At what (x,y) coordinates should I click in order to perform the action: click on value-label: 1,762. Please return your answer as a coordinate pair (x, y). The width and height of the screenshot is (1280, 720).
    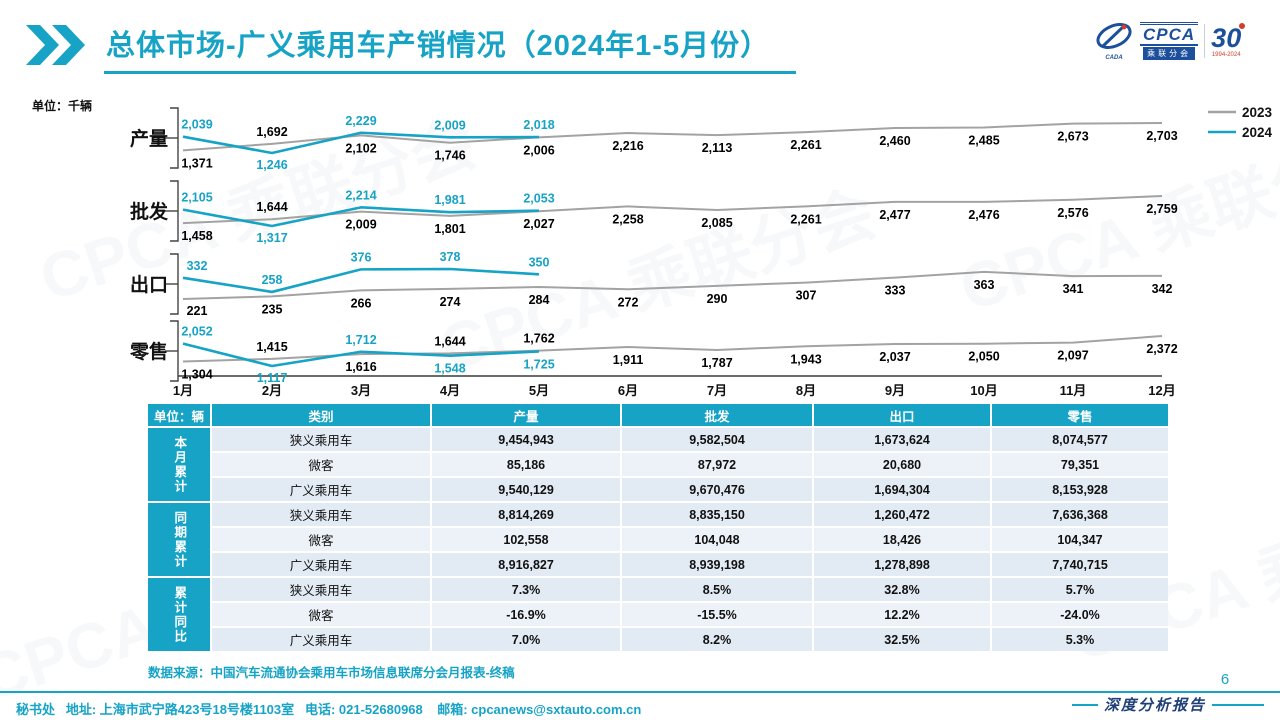
    Looking at the image, I should click on (538, 339).